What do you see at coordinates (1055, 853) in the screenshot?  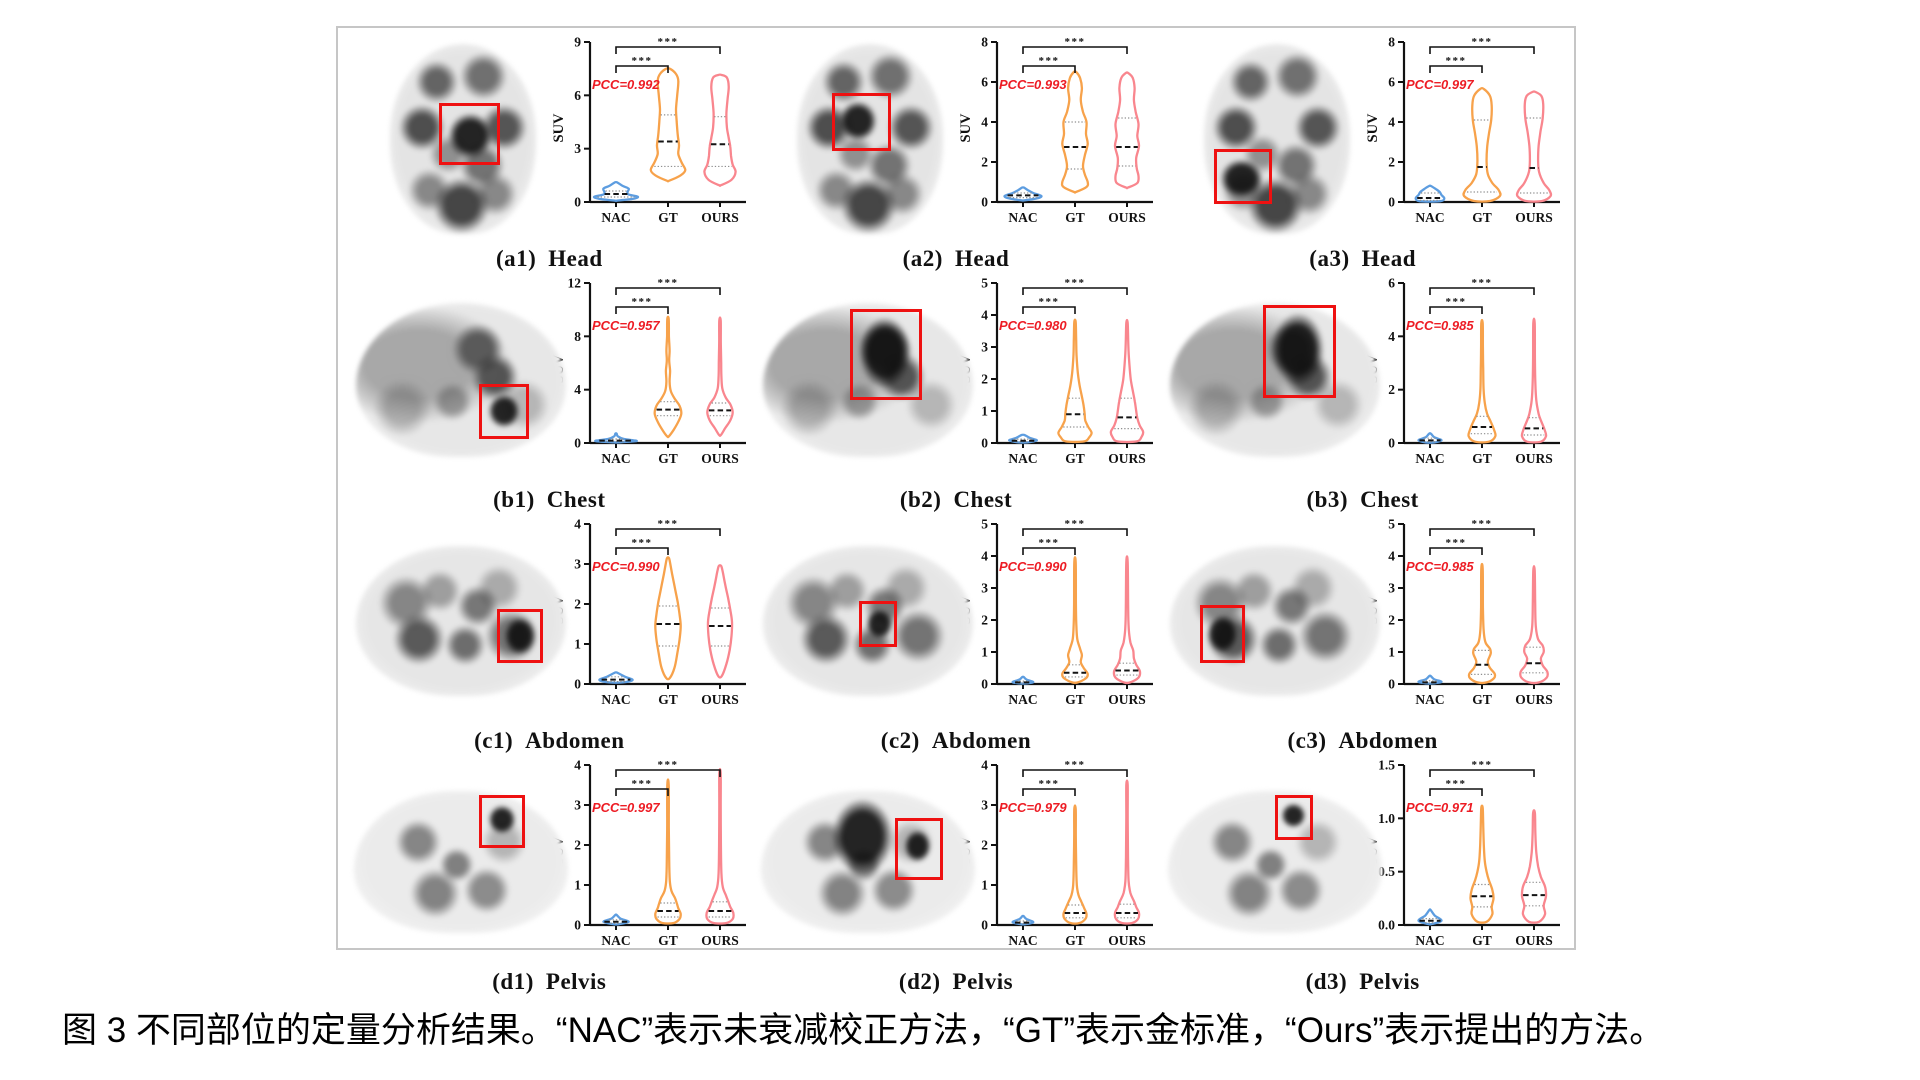 I see `violin-plot-svg: 01234SUVNACGTOURS******PCC=0.979` at bounding box center [1055, 853].